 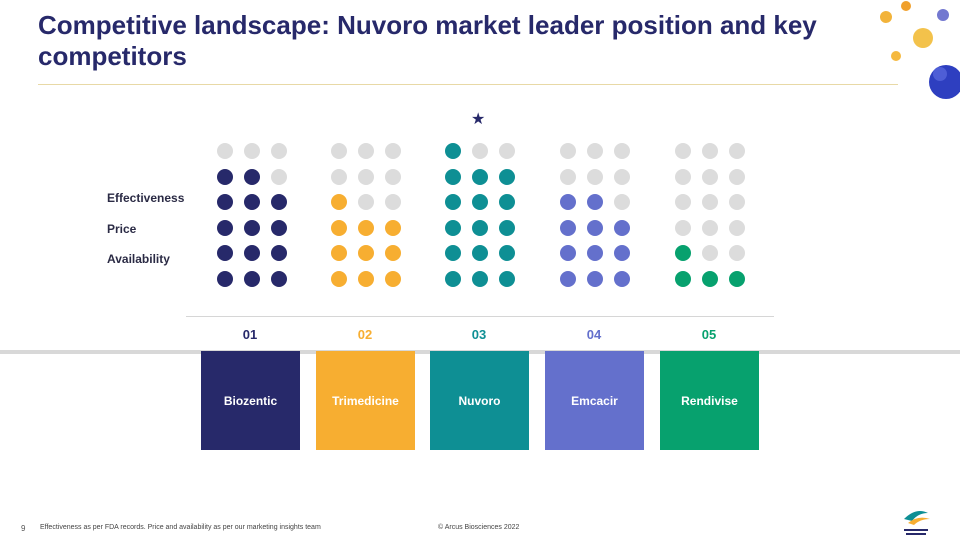 What do you see at coordinates (250, 334) in the screenshot?
I see `competitor-number-01: 01` at bounding box center [250, 334].